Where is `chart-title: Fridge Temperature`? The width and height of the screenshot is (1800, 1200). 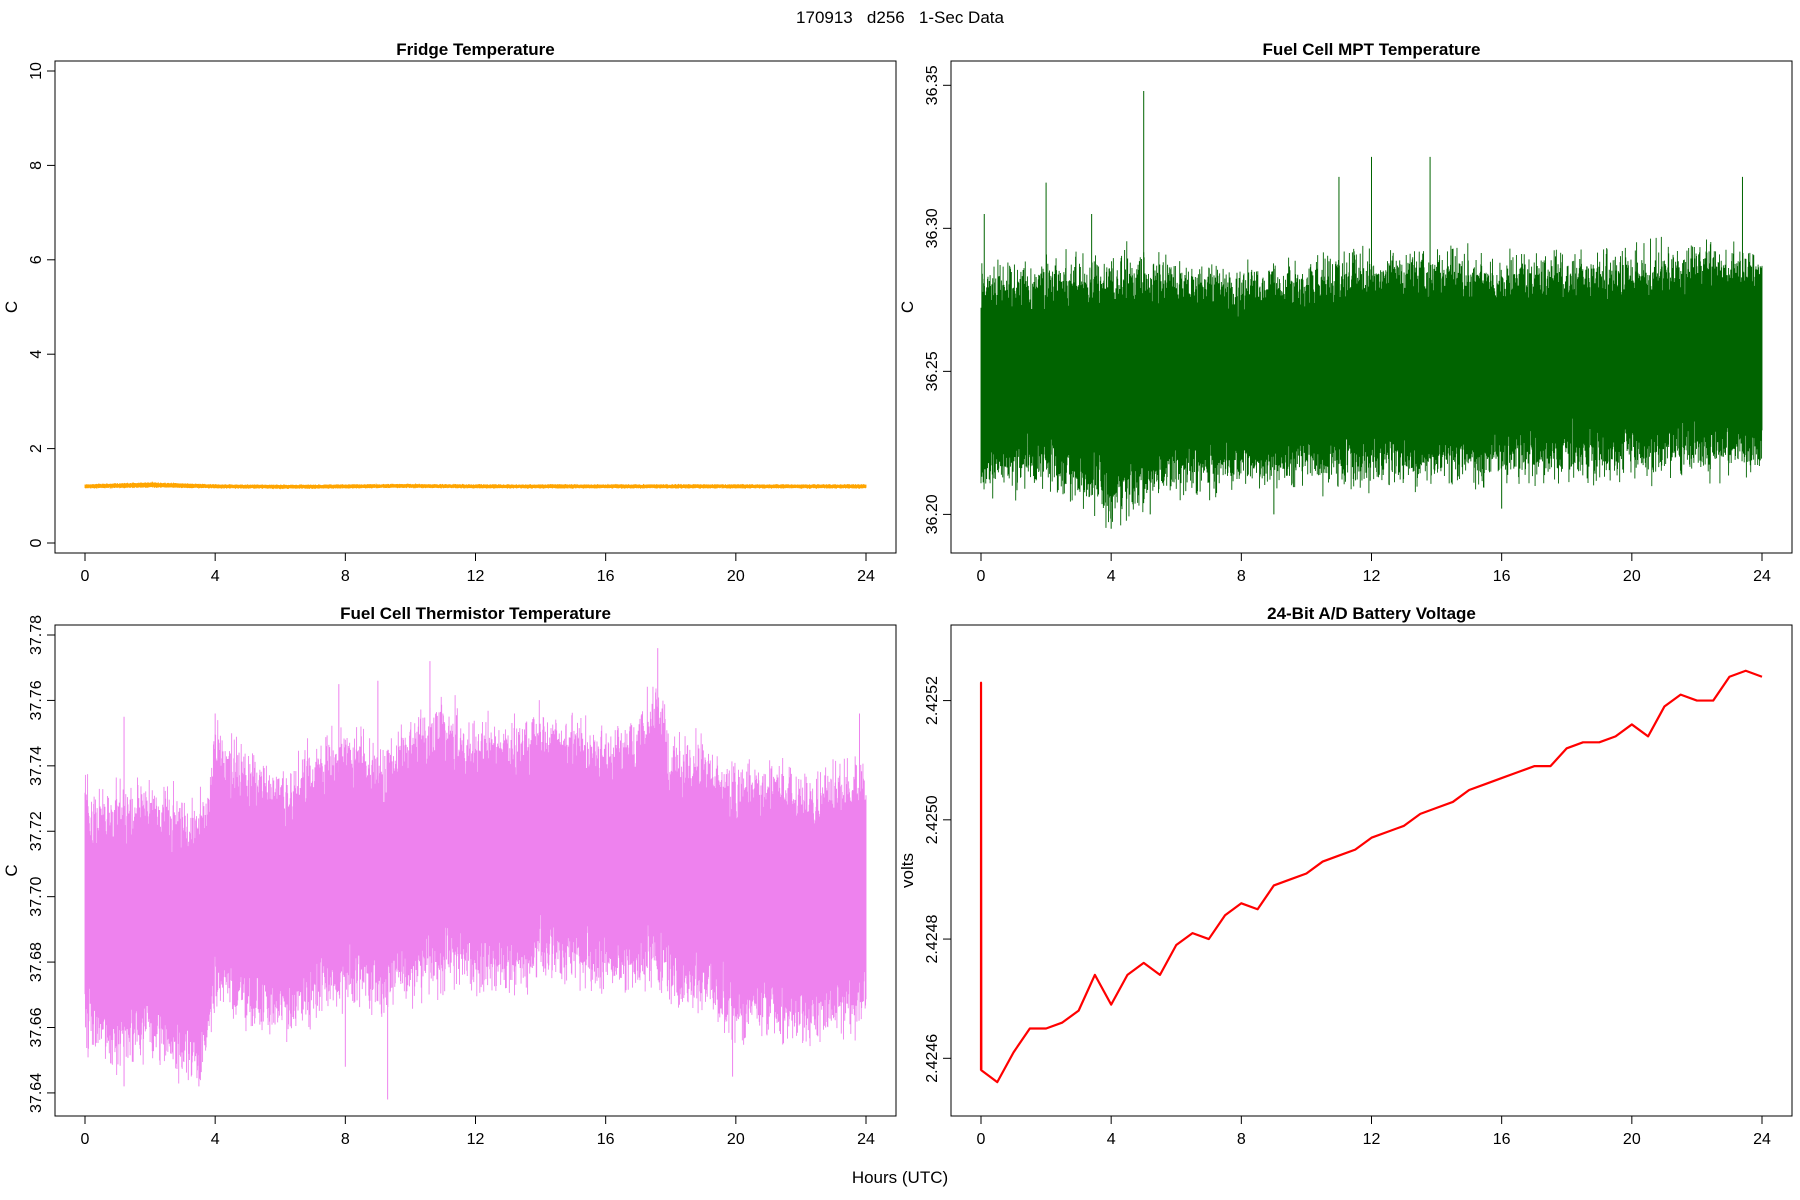 chart-title: Fridge Temperature is located at coordinates (475, 49).